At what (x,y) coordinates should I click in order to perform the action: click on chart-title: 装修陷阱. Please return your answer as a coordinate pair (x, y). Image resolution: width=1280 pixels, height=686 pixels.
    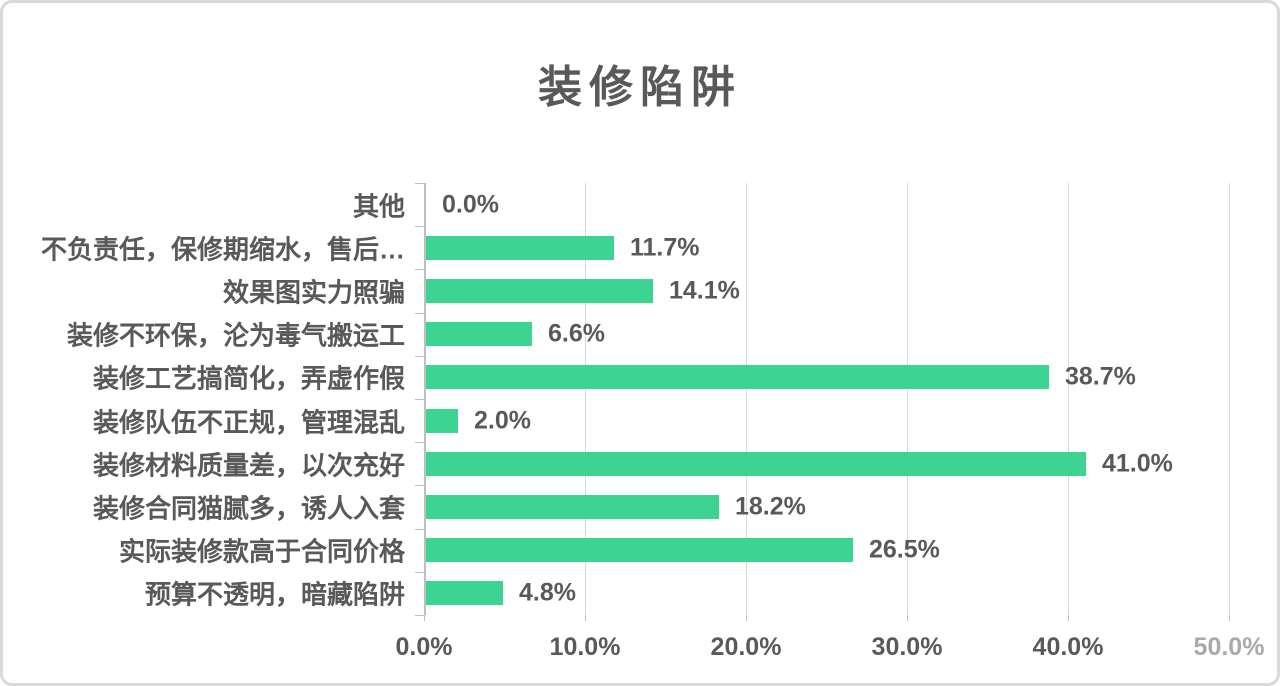
    Looking at the image, I should click on (640, 87).